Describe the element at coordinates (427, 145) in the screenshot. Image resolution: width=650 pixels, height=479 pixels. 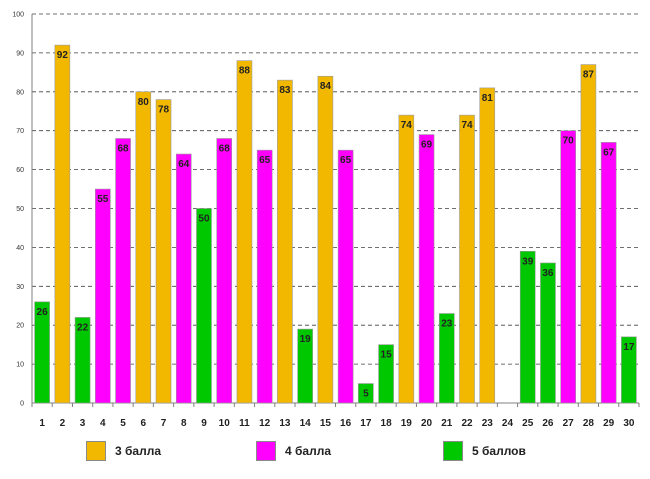
I see `bar-value-label-20: 69` at that location.